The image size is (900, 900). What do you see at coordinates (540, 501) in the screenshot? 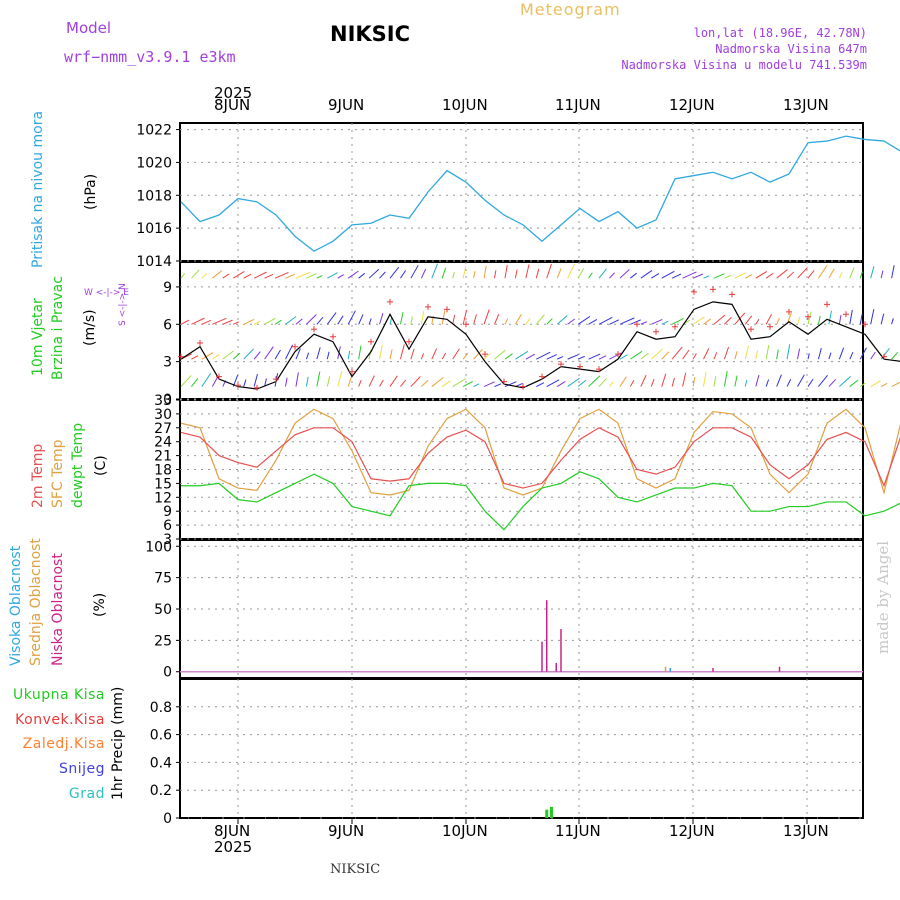
I see `dewpt-line` at bounding box center [540, 501].